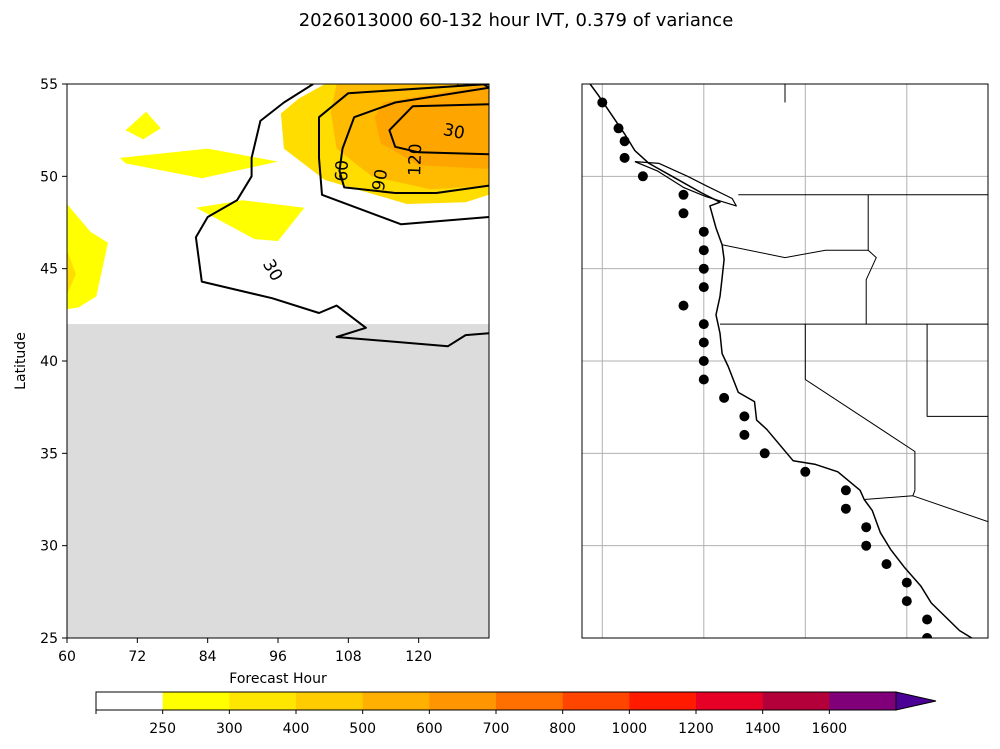 Image resolution: width=1000 pixels, height=749 pixels. Describe the element at coordinates (245, 651) in the screenshot. I see `x-axis-ticks: 60 72 84 96 108 120` at that location.